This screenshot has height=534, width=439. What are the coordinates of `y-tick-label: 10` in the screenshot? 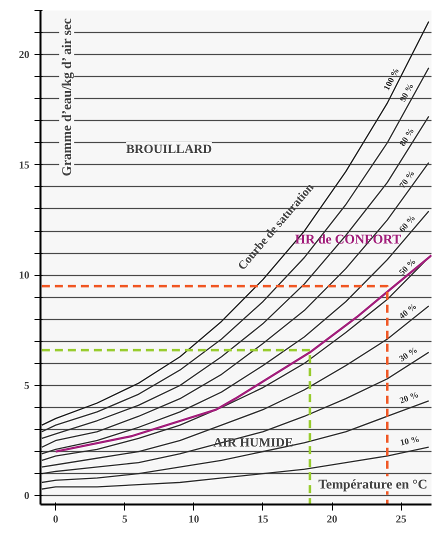 It's located at (24, 276).